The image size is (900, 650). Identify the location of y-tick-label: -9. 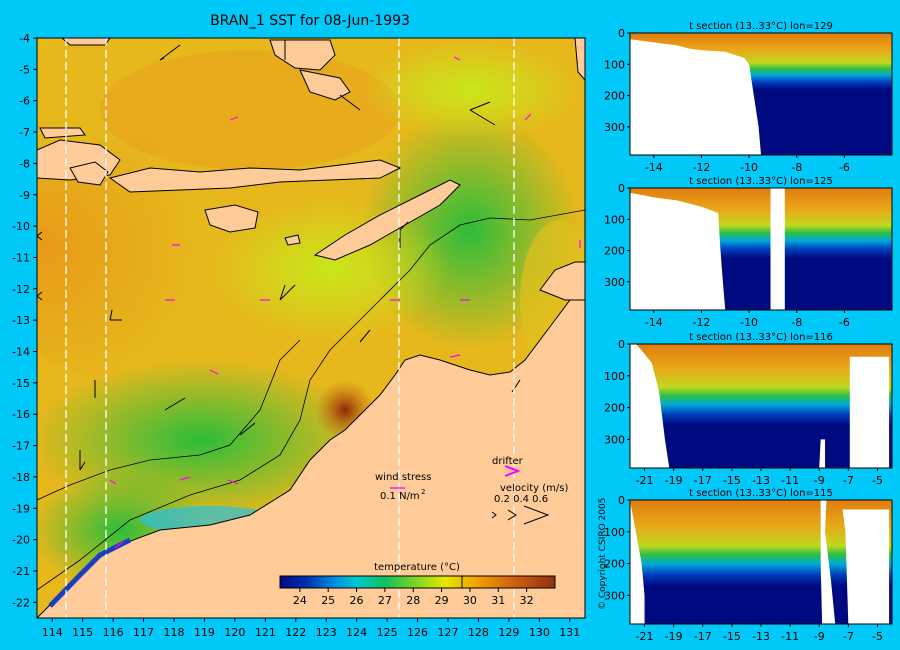
(24, 195).